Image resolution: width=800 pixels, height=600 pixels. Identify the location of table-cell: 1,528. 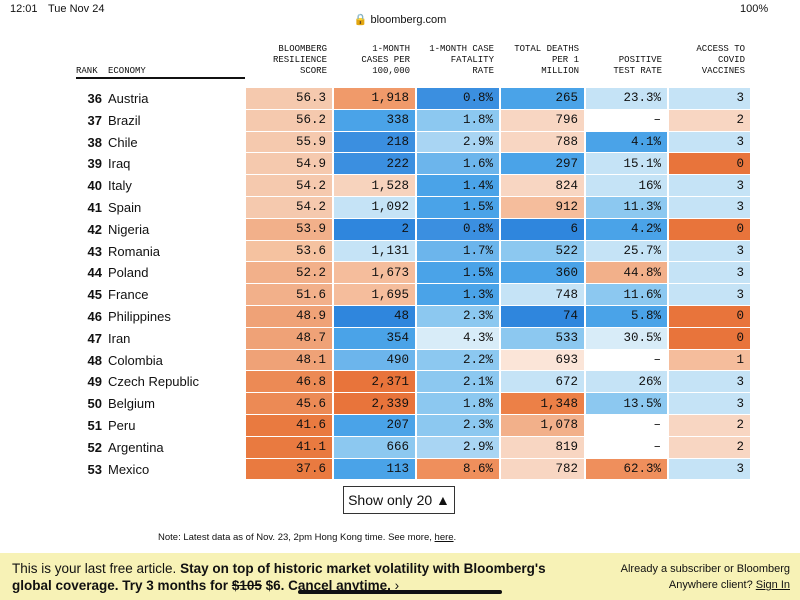
(374, 185).